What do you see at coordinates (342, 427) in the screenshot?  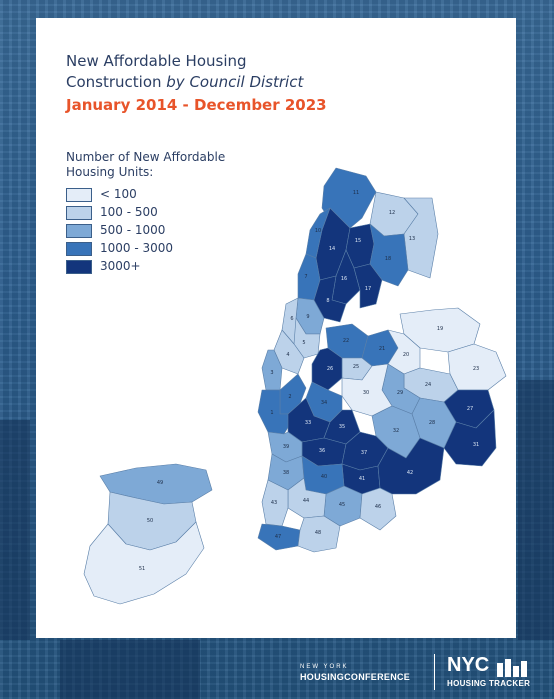 I see `district-label-35: 35` at bounding box center [342, 427].